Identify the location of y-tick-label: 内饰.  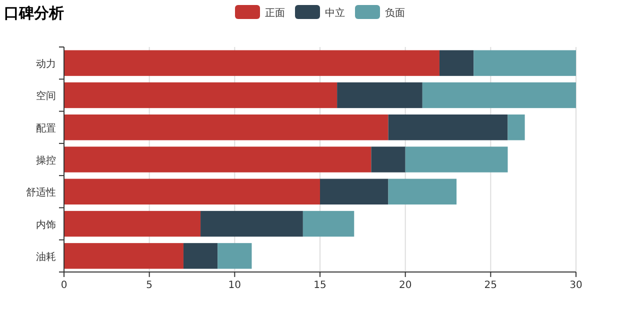
(46, 224).